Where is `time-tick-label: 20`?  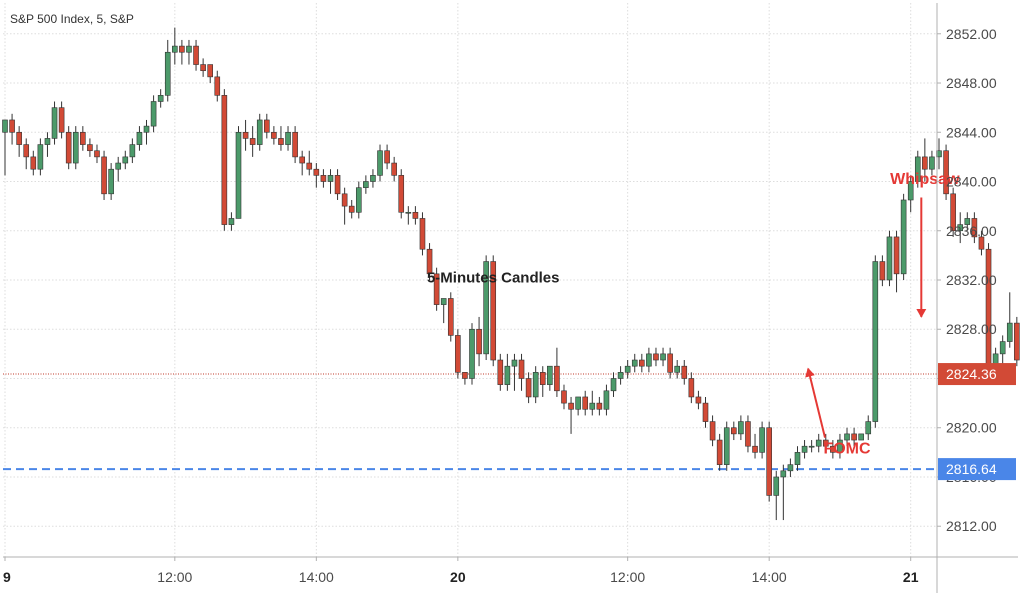 time-tick-label: 20 is located at coordinates (458, 577).